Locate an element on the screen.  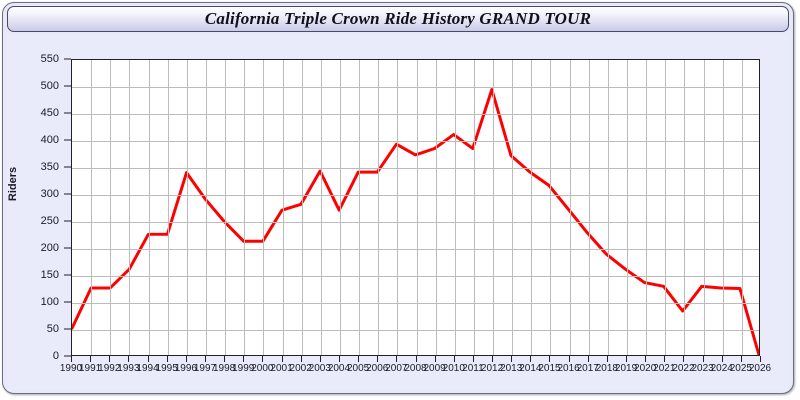
y-tick-label: 150 is located at coordinates (49, 275).